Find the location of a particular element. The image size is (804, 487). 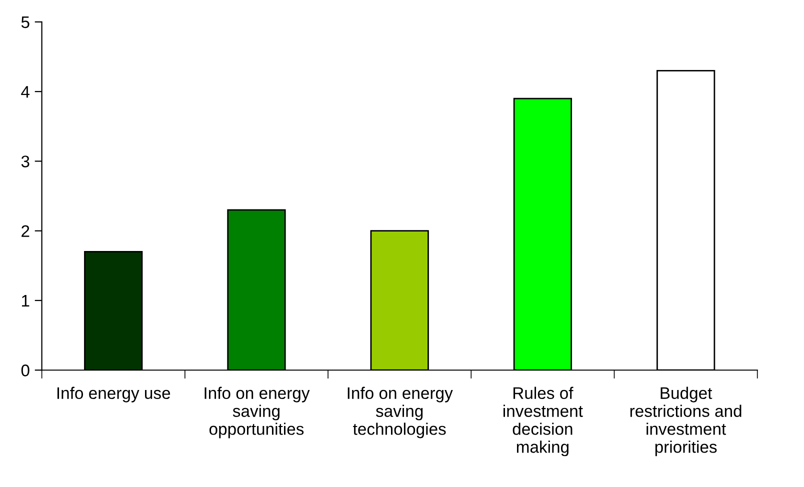

y-tick-label: 2 is located at coordinates (26, 231).